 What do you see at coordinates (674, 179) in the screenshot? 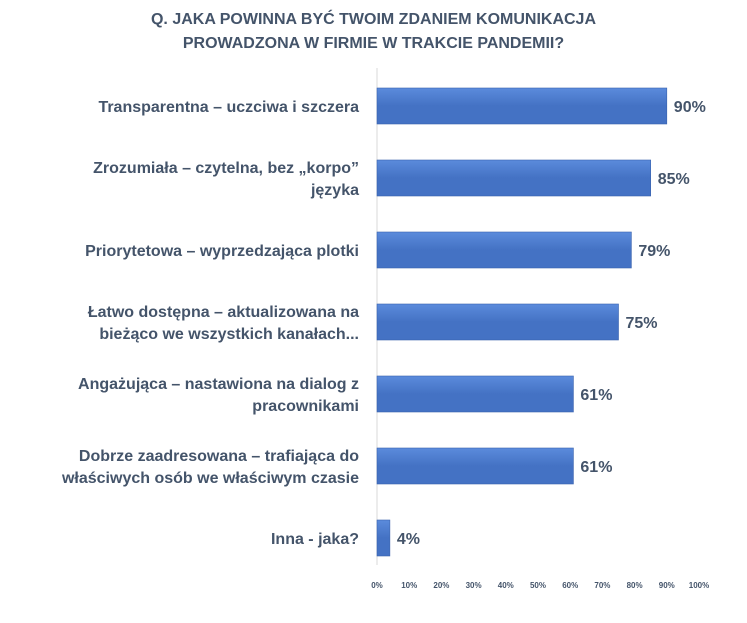
I see `data-label: 85%` at bounding box center [674, 179].